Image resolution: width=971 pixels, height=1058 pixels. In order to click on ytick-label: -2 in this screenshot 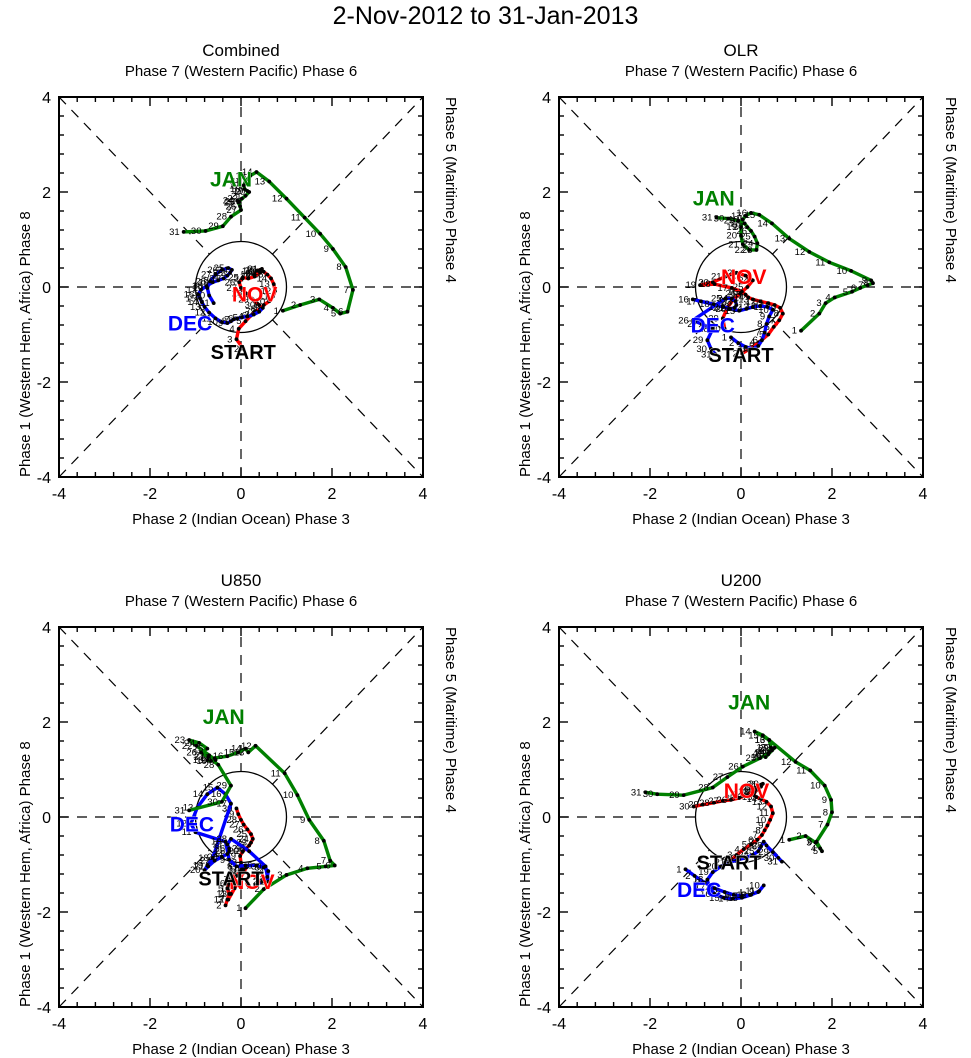, I will do `click(44, 383)`.